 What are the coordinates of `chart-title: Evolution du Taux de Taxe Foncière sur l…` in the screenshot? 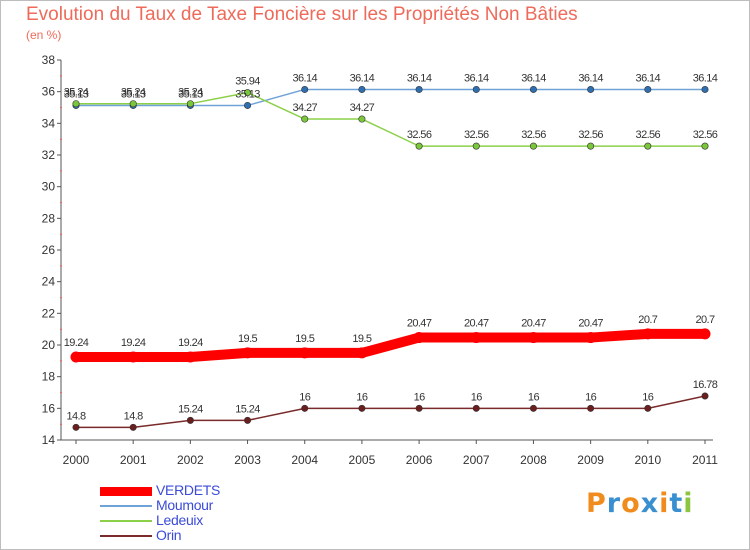 It's located at (302, 14).